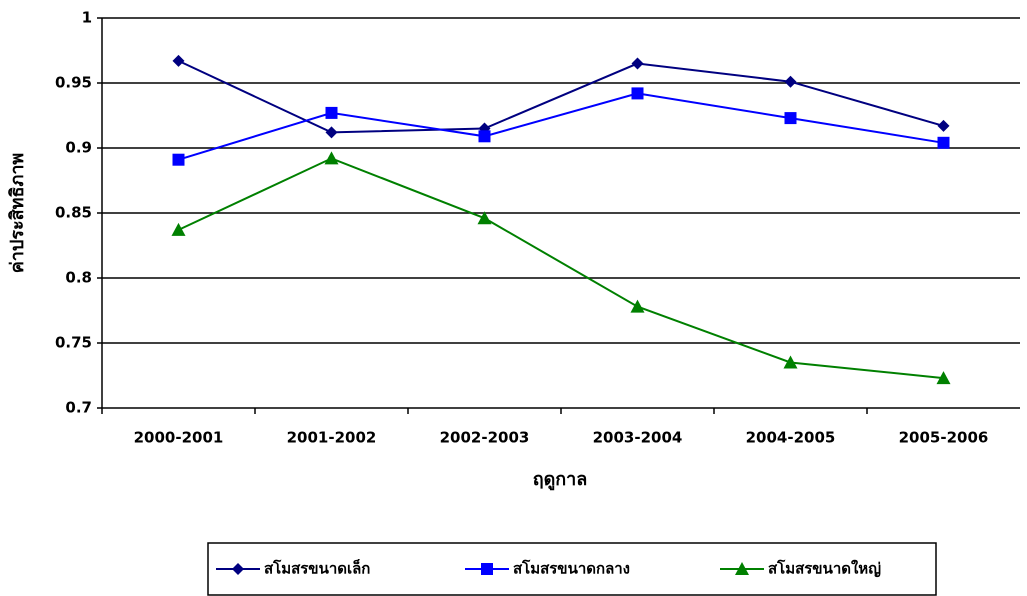 This screenshot has height=596, width=1027. What do you see at coordinates (73, 83) in the screenshot?
I see `y-tick-label: 0.95` at bounding box center [73, 83].